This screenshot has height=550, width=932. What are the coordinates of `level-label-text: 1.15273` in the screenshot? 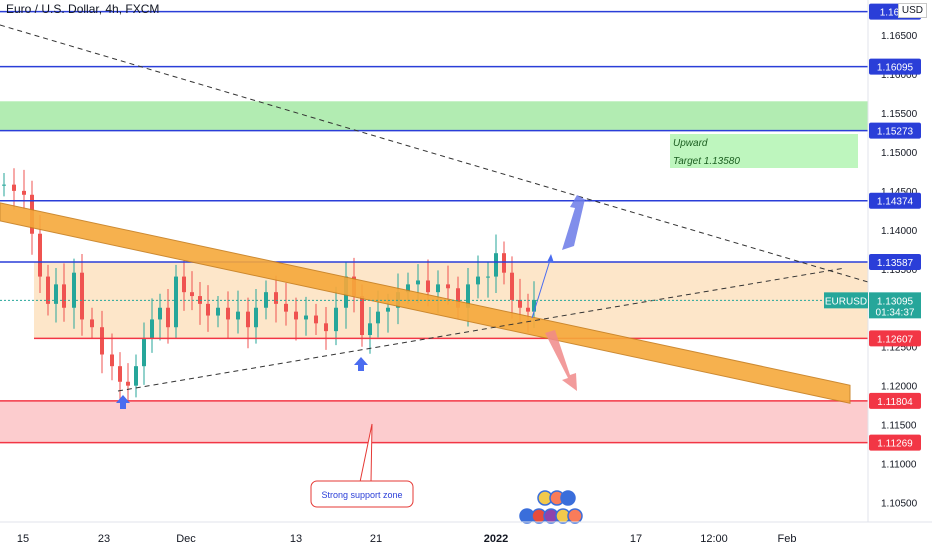 It's located at (895, 132).